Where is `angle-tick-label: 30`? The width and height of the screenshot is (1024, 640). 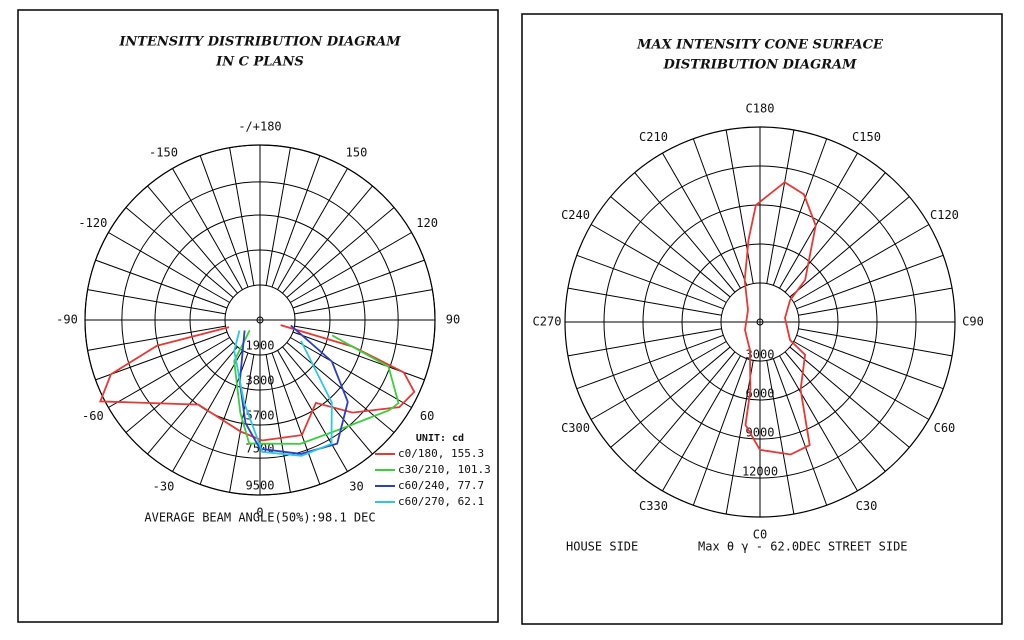
angle-tick-label: 30 is located at coordinates (356, 487).